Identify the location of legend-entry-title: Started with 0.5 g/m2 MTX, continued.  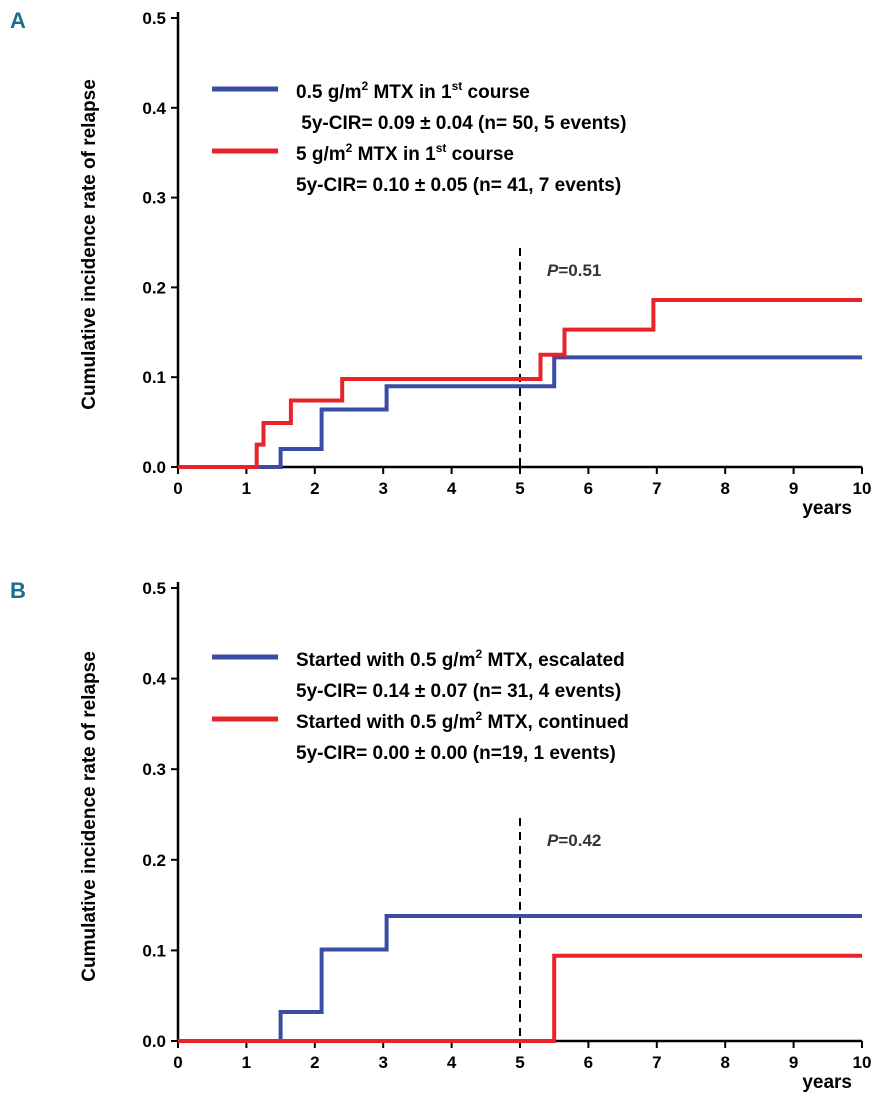
(462, 721).